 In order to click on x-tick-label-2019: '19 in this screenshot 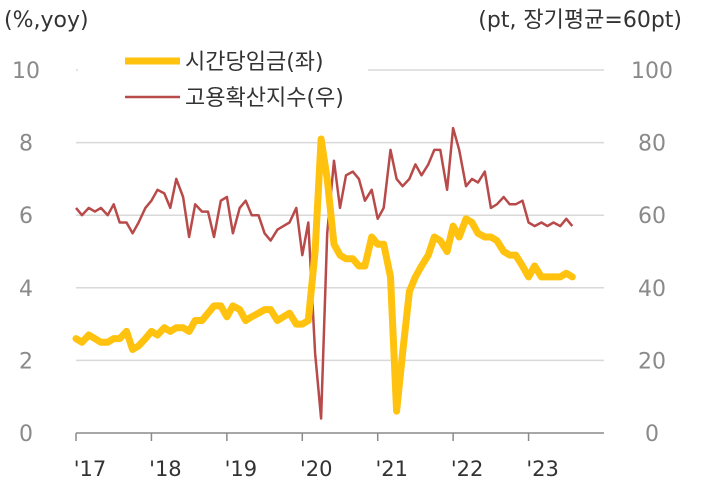, I will do `click(241, 469)`.